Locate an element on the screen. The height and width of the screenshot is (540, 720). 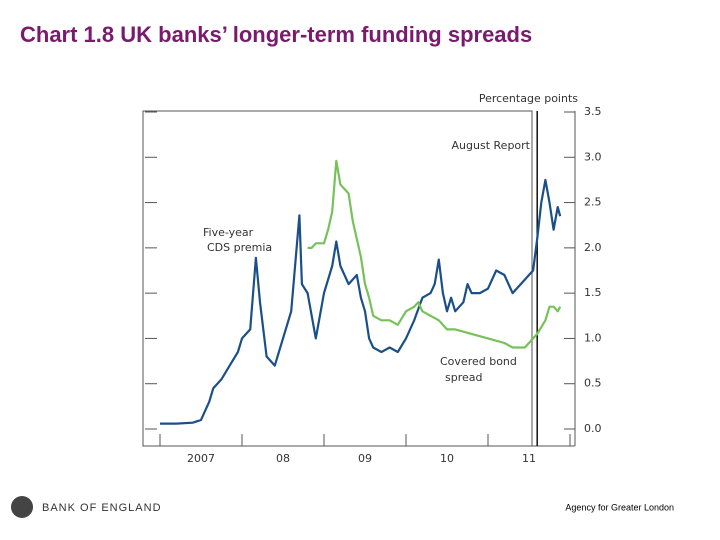
y-tick-label: 1.0 is located at coordinates (593, 337).